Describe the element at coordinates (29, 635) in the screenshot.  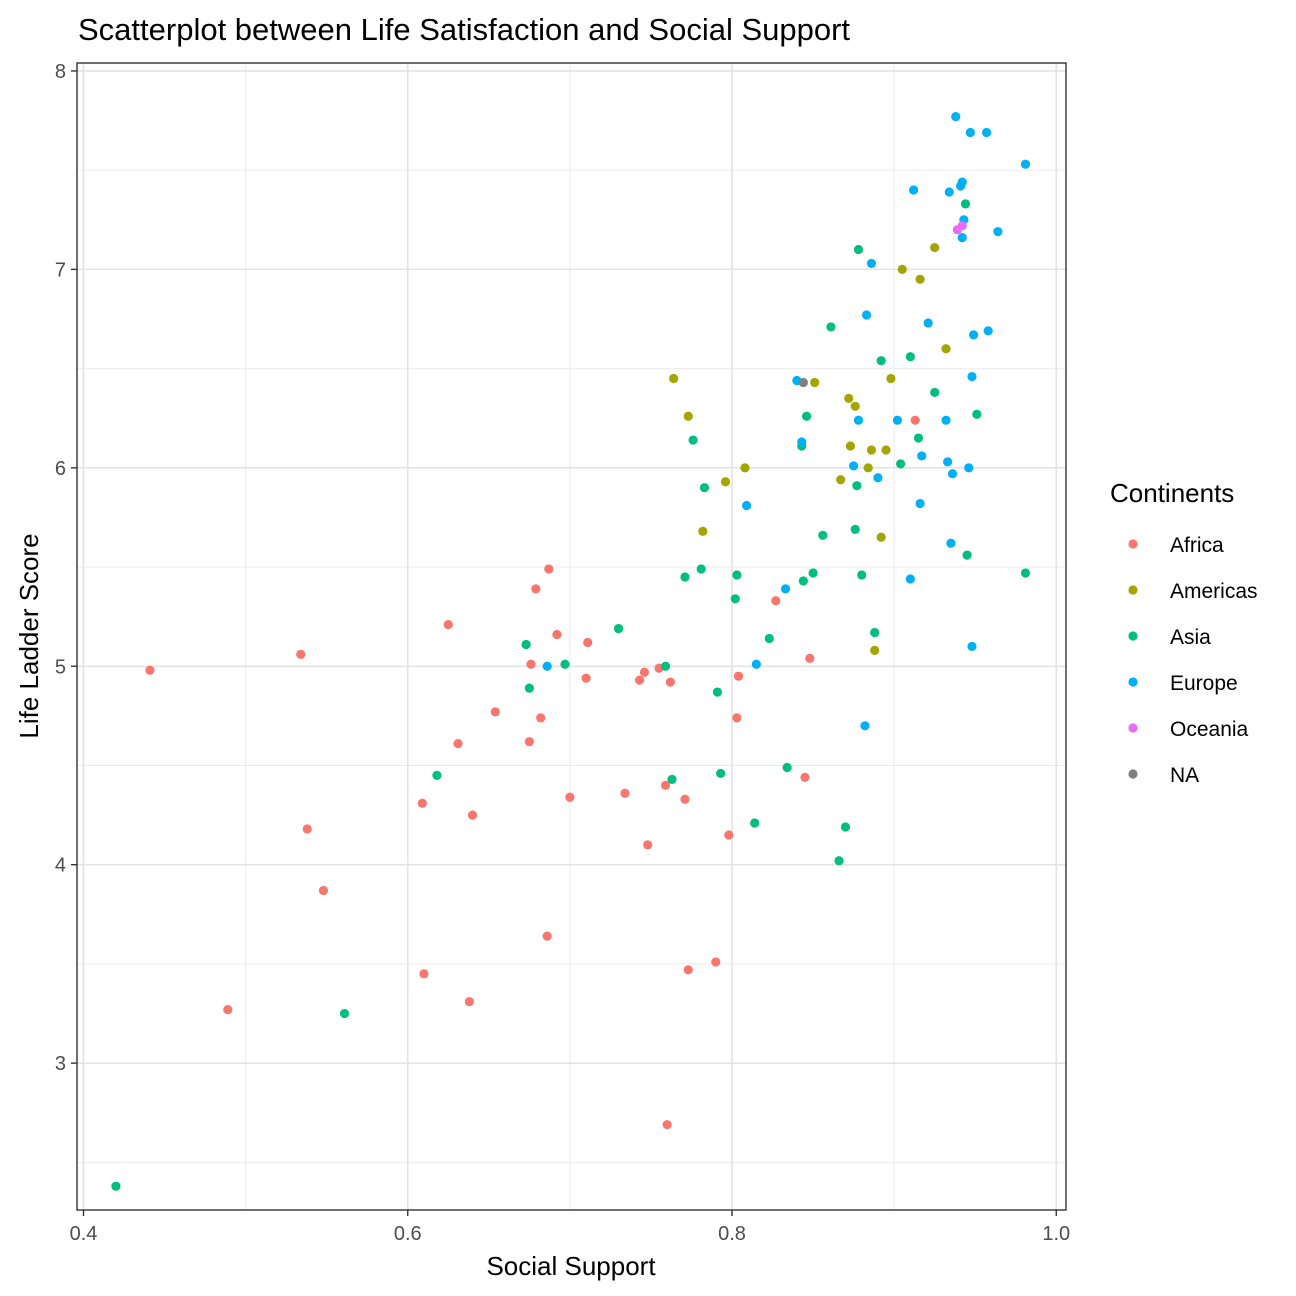
I see `y-axis-title: Life Ladder Score` at that location.